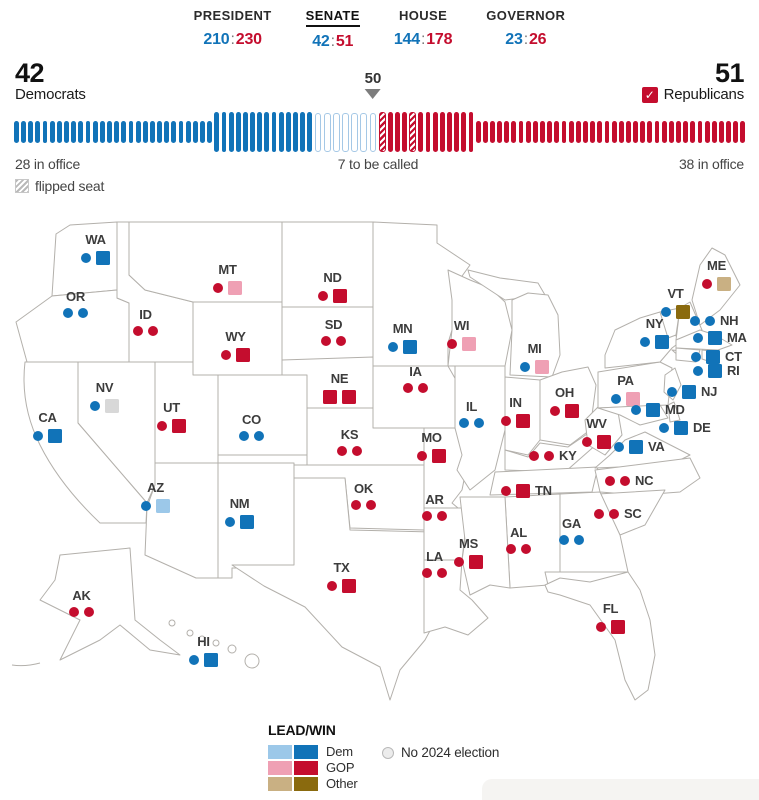 This screenshot has height=800, width=759. Describe the element at coordinates (564, 401) in the screenshot. I see `state-oh: OH` at that location.